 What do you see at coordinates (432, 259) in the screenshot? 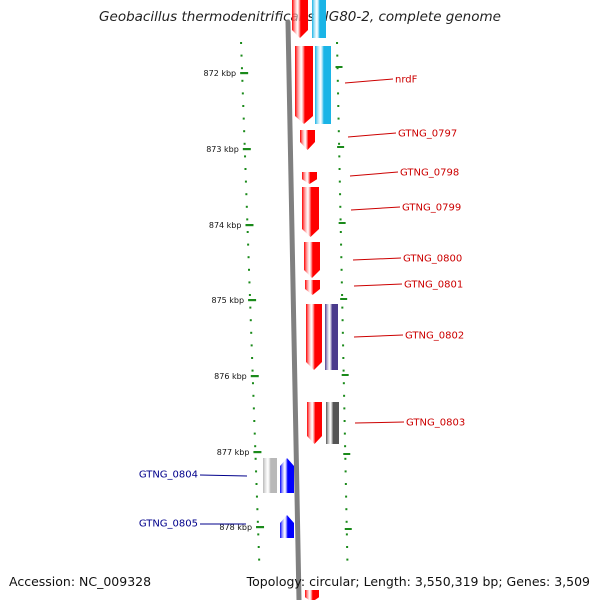
I see `gene-label: GTNG_0800` at bounding box center [432, 259].